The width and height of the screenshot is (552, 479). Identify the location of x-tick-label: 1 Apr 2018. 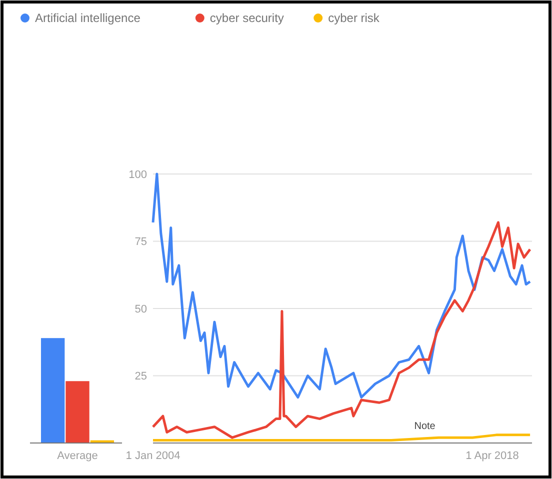
(492, 456).